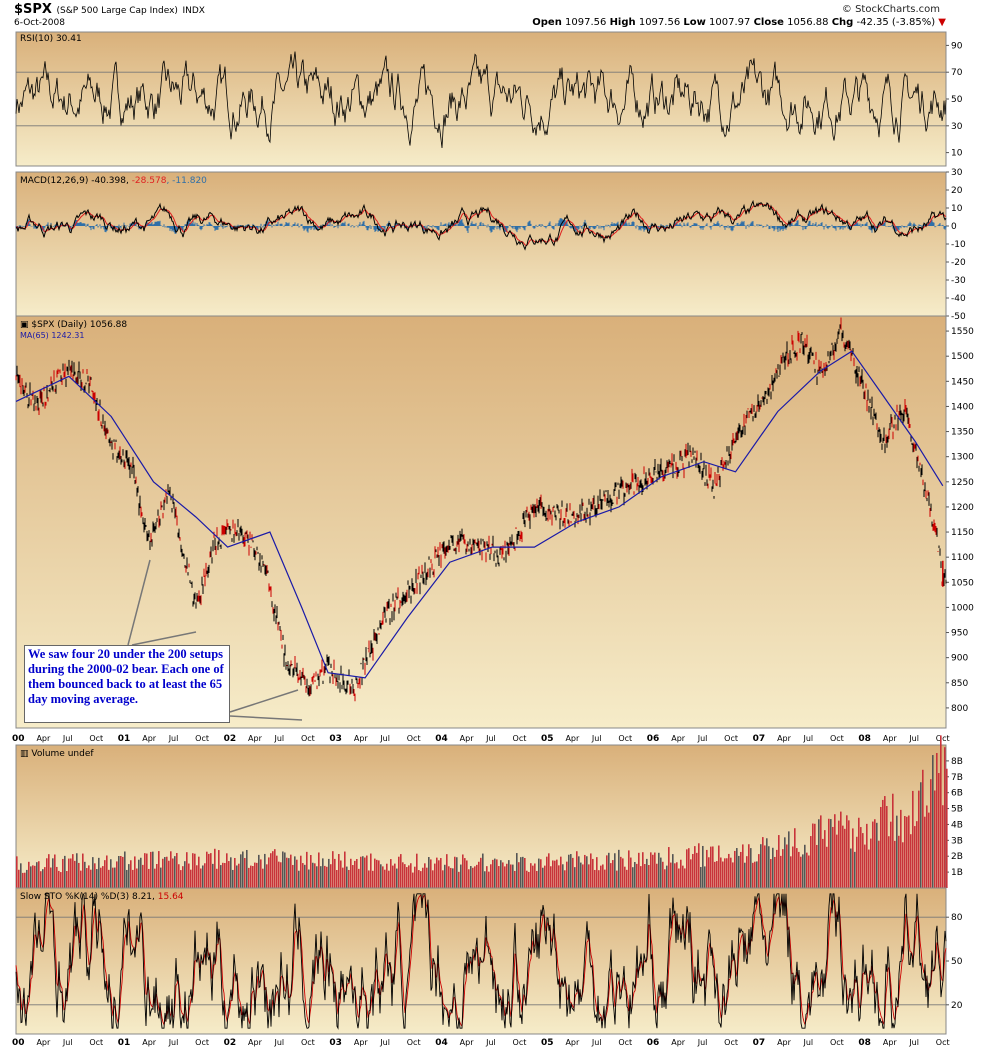  Describe the element at coordinates (18, 739) in the screenshot. I see `x-axis-label: 00` at that location.